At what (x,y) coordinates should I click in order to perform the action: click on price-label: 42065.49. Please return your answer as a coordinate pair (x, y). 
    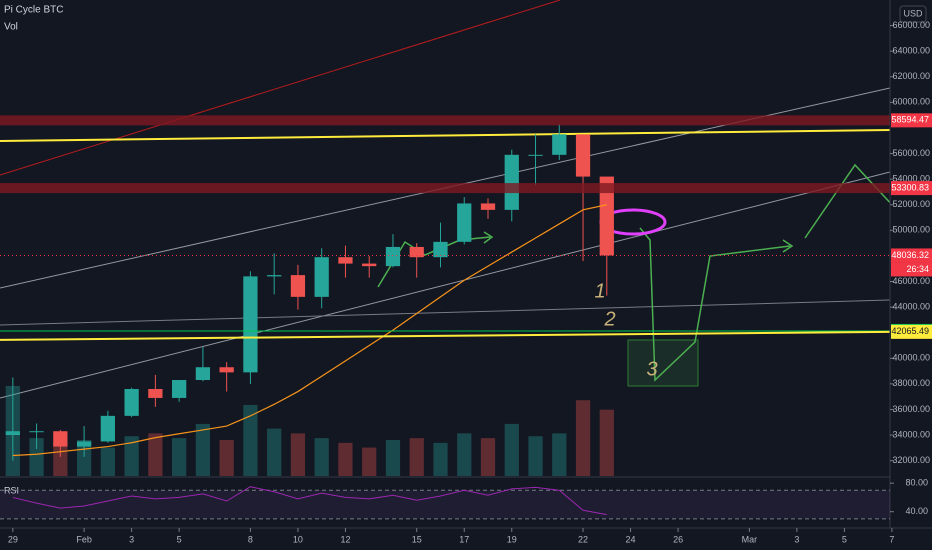
    Looking at the image, I should click on (910, 331).